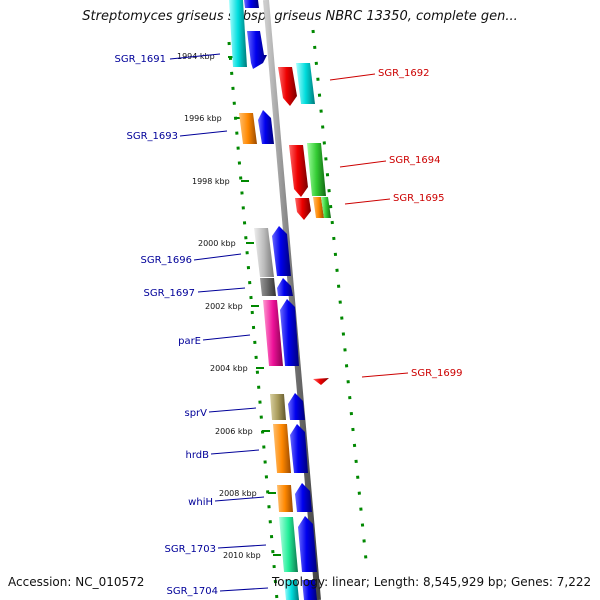 This screenshot has width=600, height=600. What do you see at coordinates (420, 223) in the screenshot?
I see `right-gene-labels: SGR_1692 SGR_1694 SGR_1695 SGR_1699` at bounding box center [420, 223].